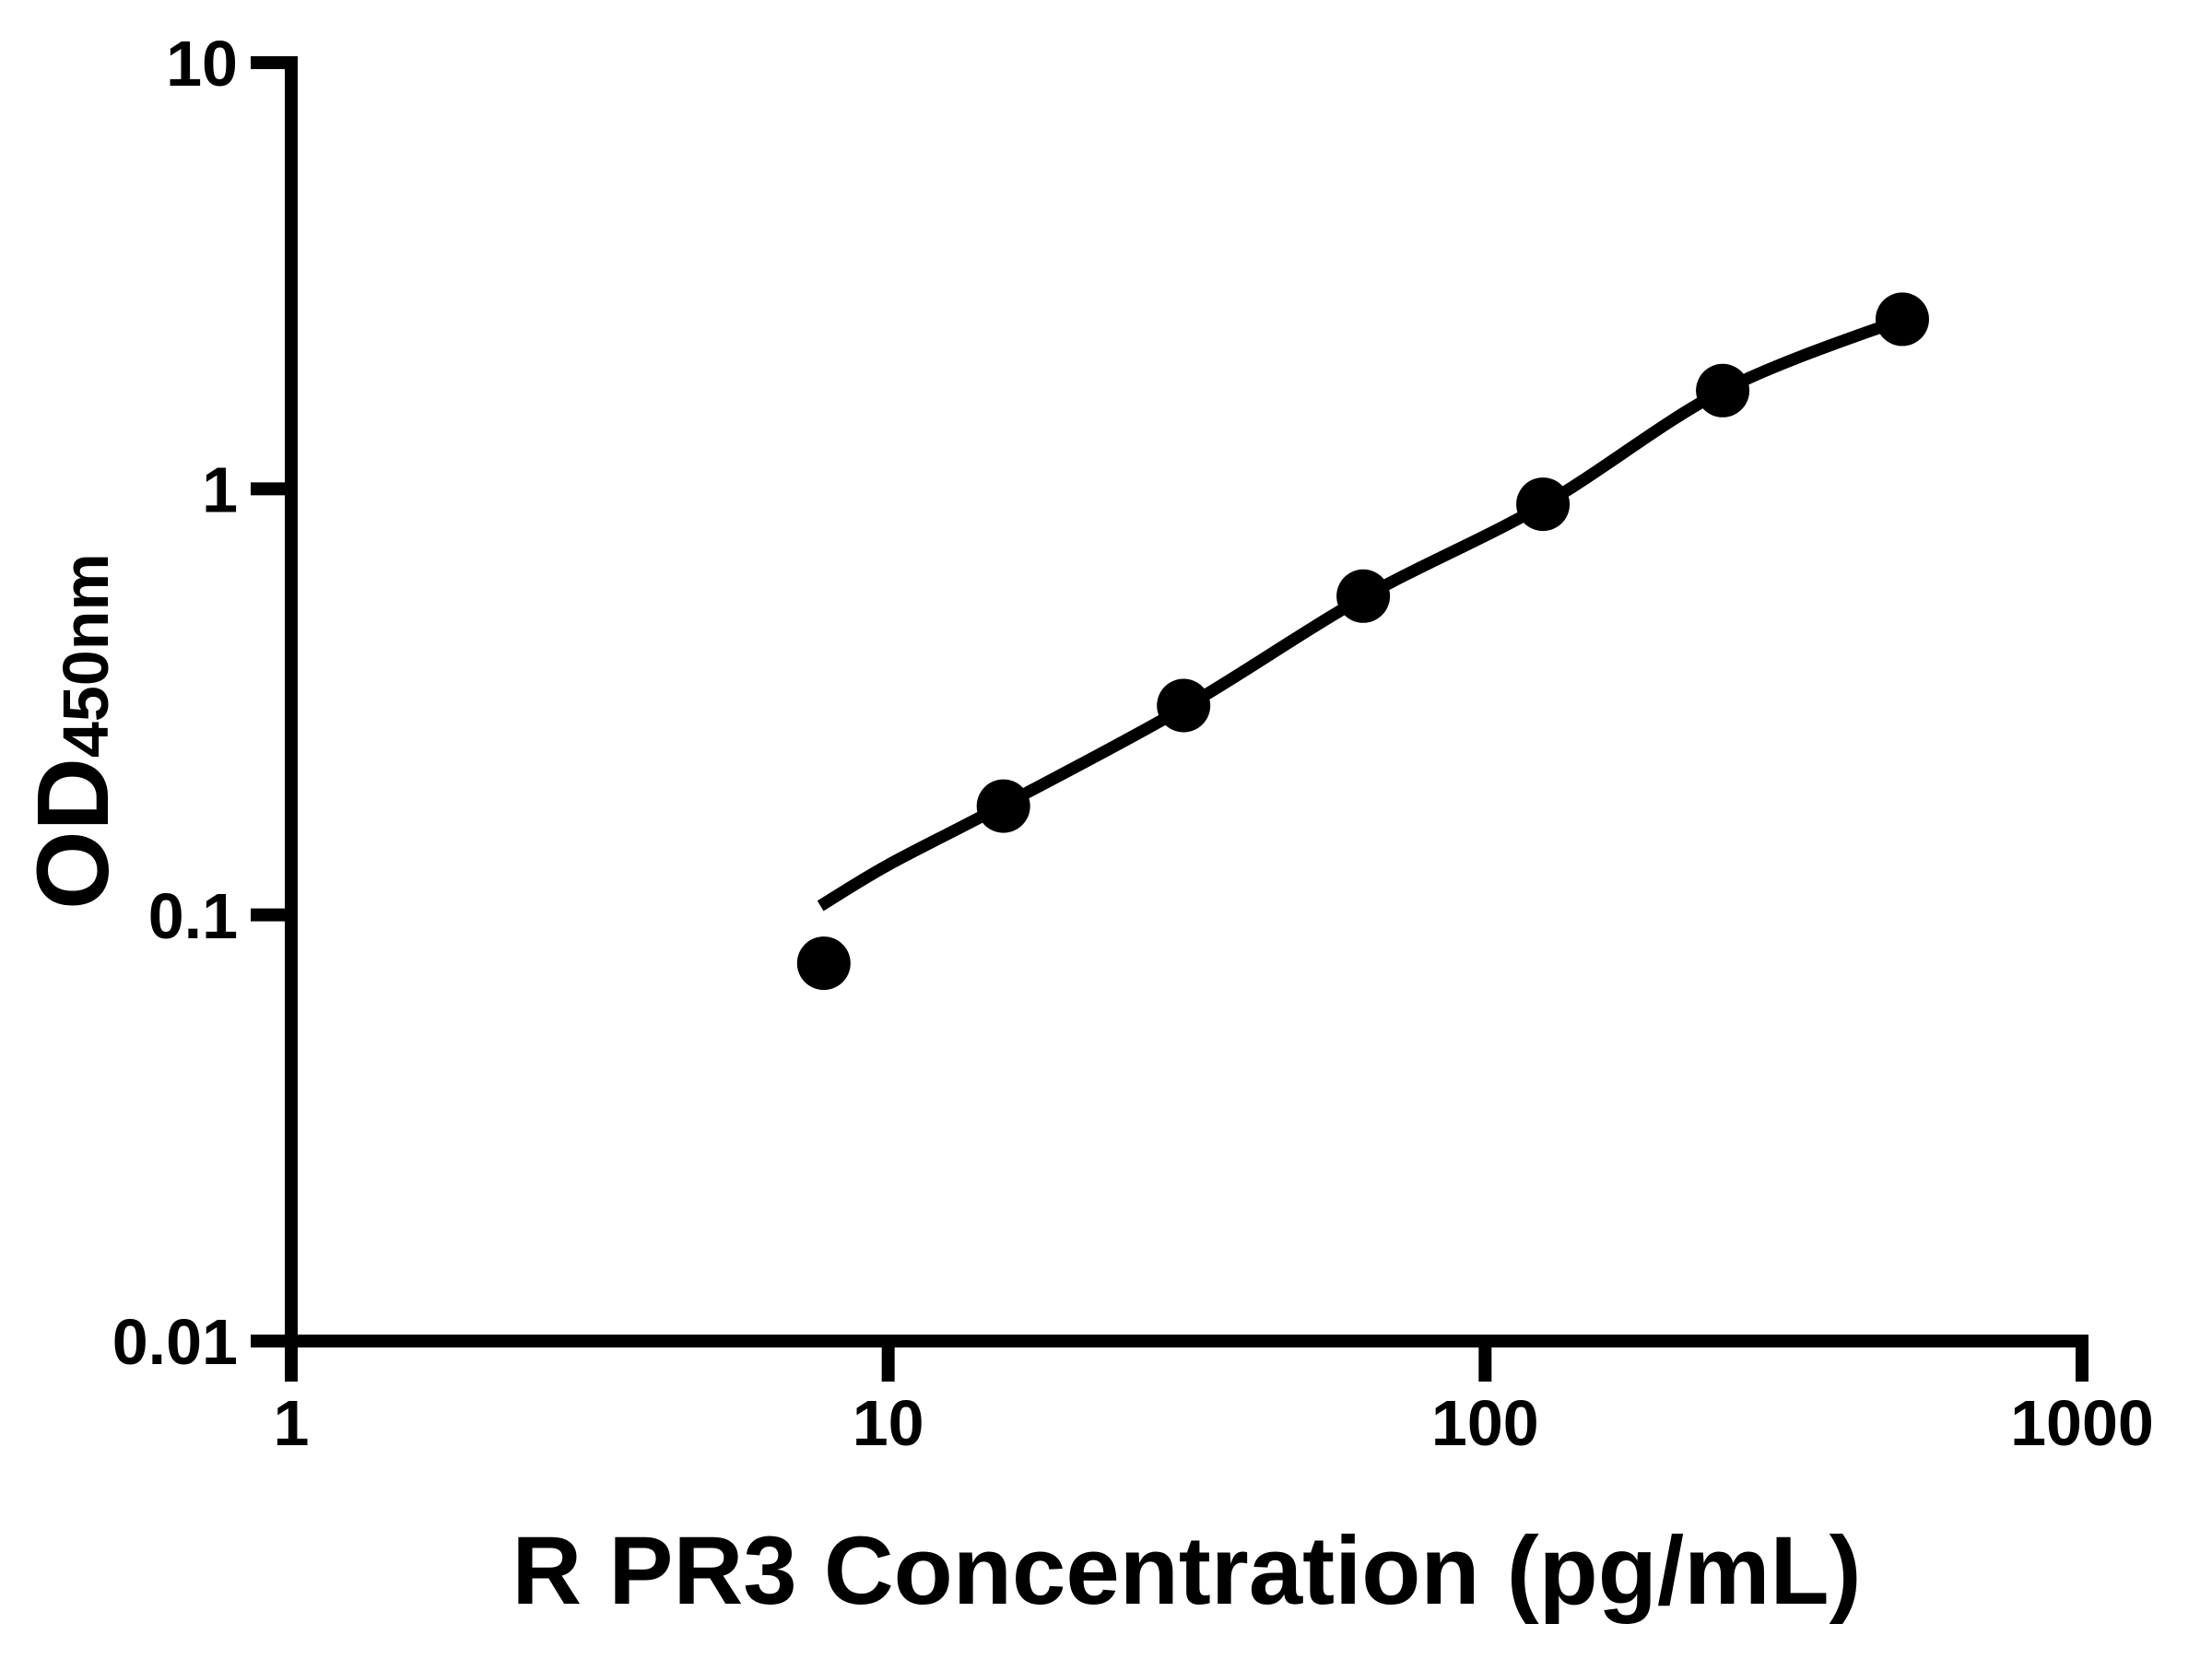  I want to click on y-axis-title-subscript: 450nm, so click(86, 655).